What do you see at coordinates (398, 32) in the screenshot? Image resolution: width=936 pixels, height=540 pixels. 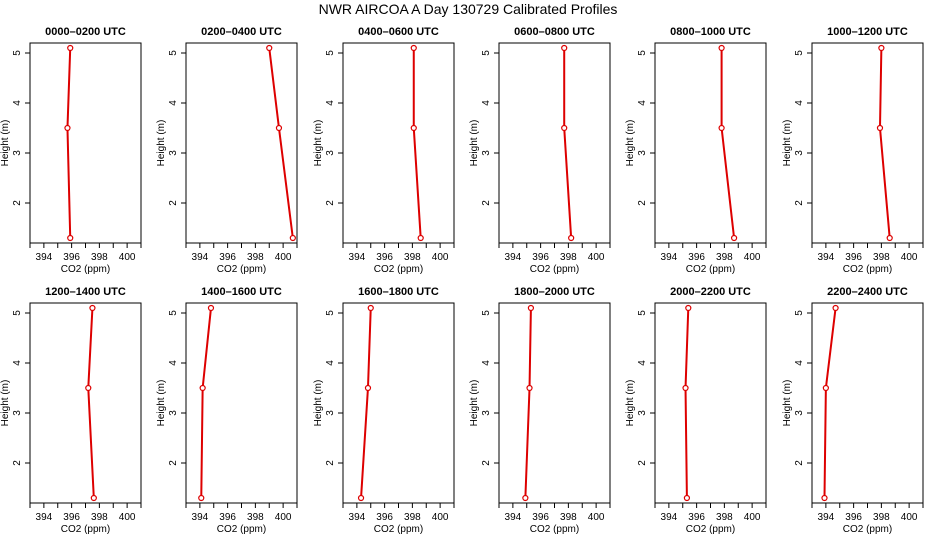 I see `panel-title: 0400–0600 UTC` at bounding box center [398, 32].